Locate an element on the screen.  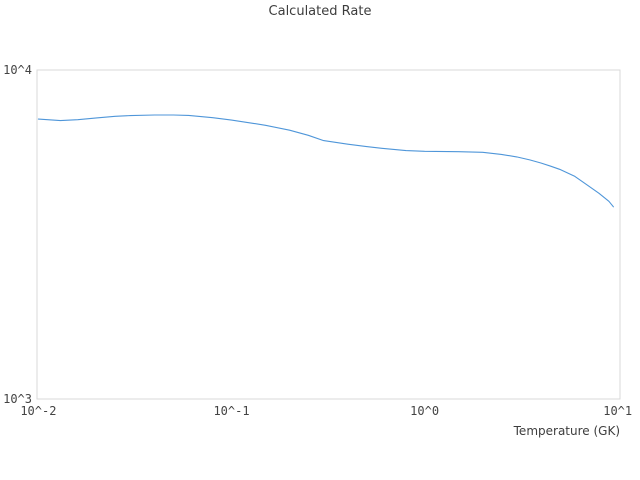
x-tick-label: 10^-1 is located at coordinates (231, 411).